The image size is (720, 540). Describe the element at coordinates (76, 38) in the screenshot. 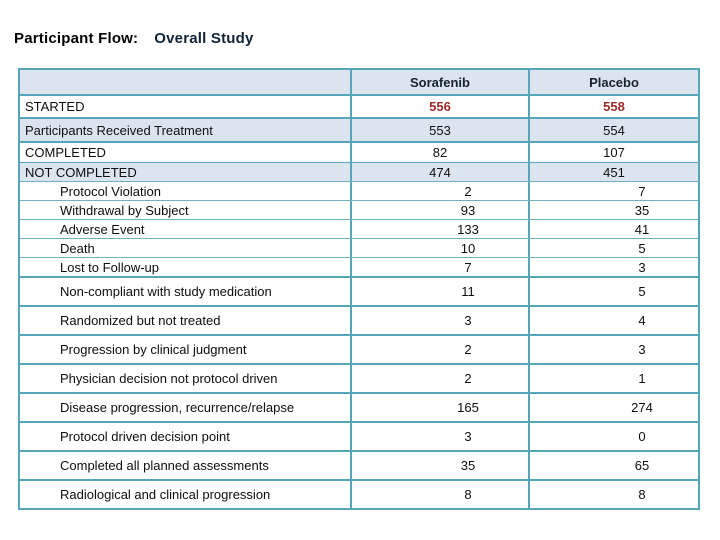

I see `page-title-prefix: Participant Flow:` at that location.